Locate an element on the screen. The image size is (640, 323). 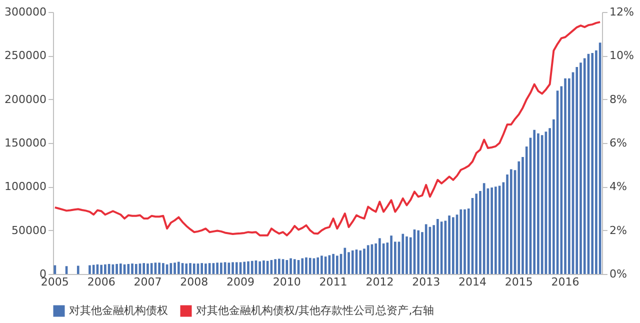
y2-tick-label: 8% is located at coordinates (618, 99).